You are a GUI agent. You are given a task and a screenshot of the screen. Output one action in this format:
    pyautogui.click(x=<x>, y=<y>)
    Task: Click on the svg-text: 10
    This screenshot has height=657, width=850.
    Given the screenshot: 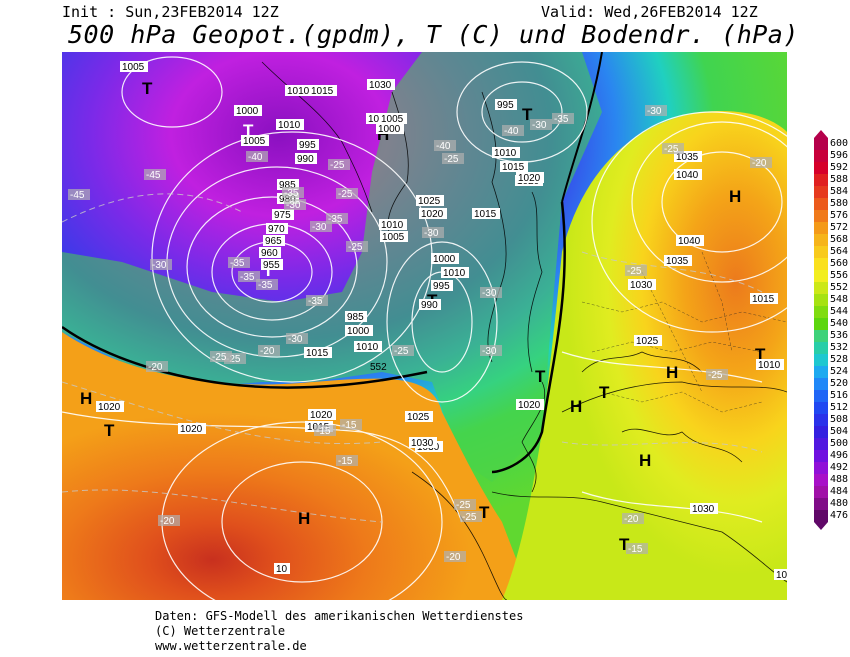 What is the action you would take?
    pyautogui.click(x=282, y=569)
    